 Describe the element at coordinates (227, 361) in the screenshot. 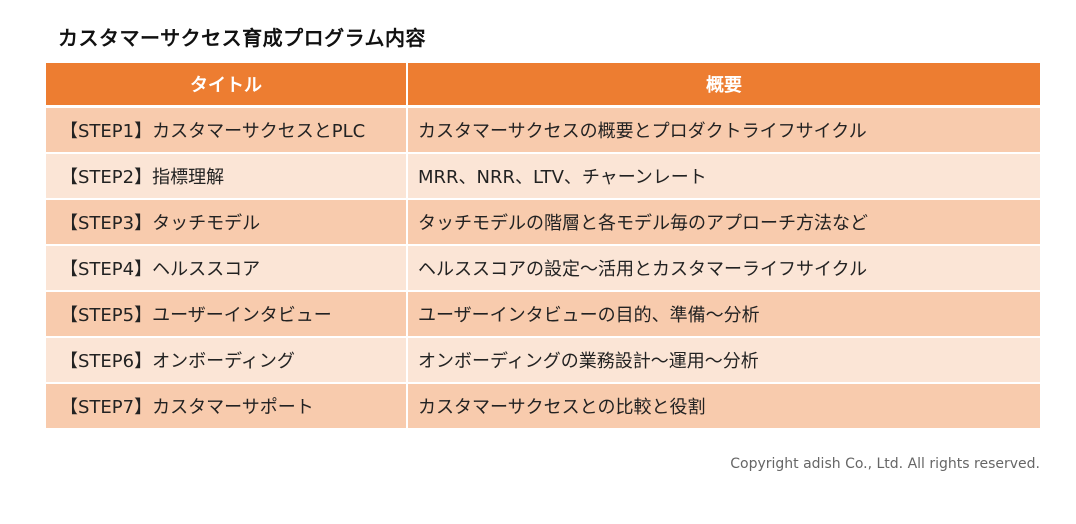

I see `row-title: 【STEP6】オンボーディング` at that location.